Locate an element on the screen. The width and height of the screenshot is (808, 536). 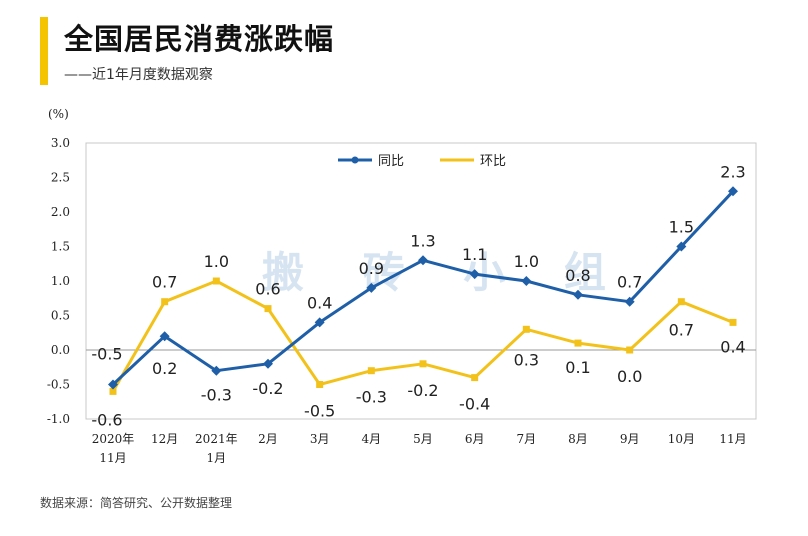
legend-mom-label: 环比 is located at coordinates (493, 161).